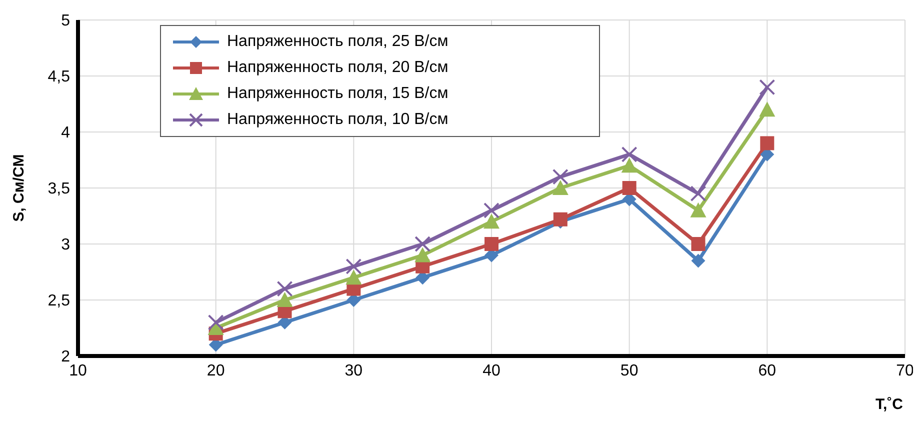  I want to click on y-axis-title: S, См/СМ, so click(19, 188).